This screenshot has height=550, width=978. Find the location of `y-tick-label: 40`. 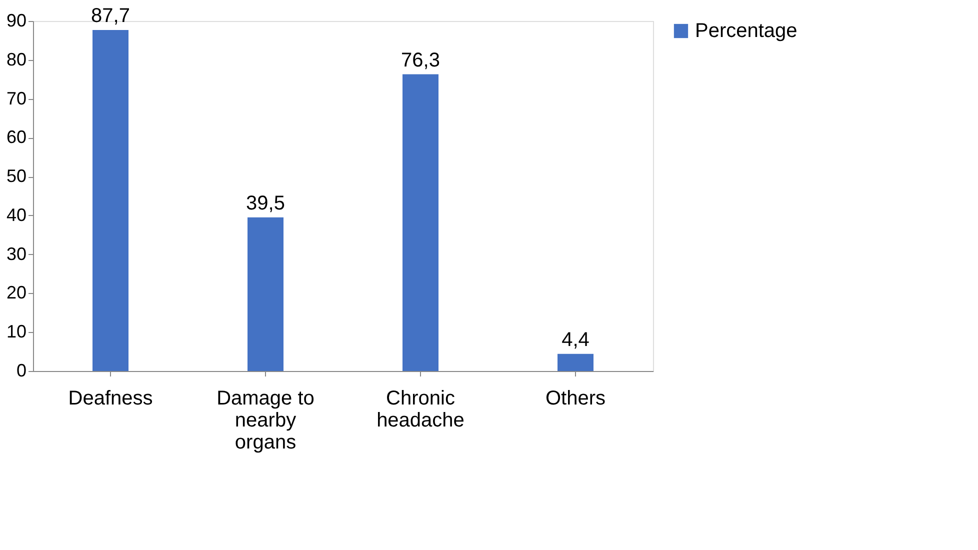

y-tick-label: 40 is located at coordinates (16, 214).